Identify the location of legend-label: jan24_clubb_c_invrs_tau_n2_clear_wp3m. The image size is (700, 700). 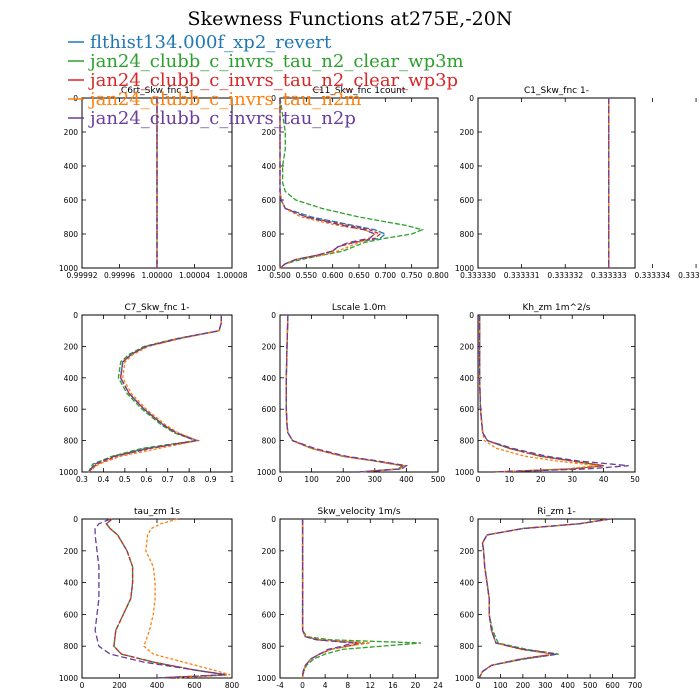
(276, 61).